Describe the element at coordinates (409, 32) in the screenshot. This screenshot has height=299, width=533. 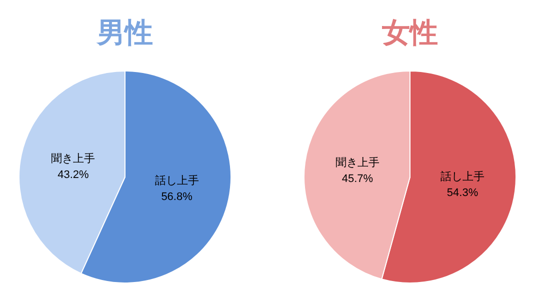
I see `chart-title: 女性` at that location.